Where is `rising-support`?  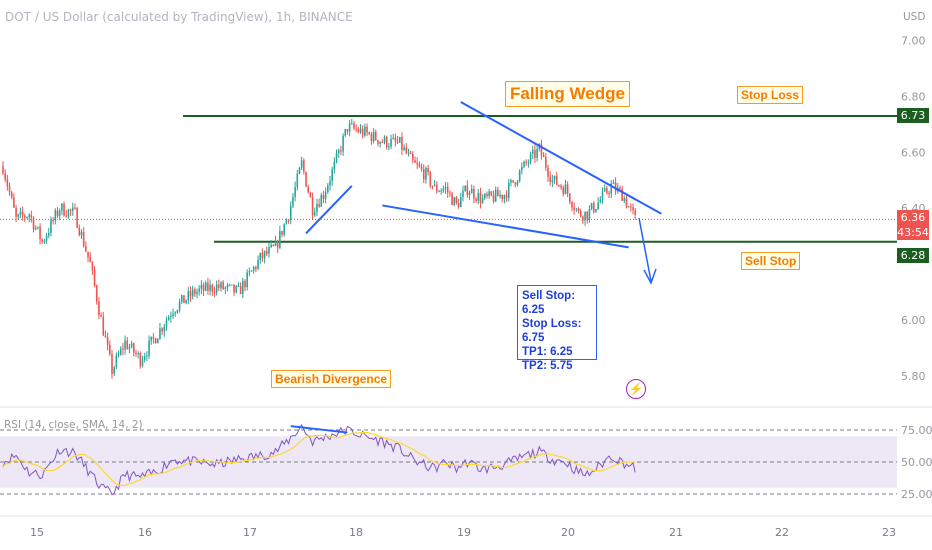 rising-support is located at coordinates (329, 210).